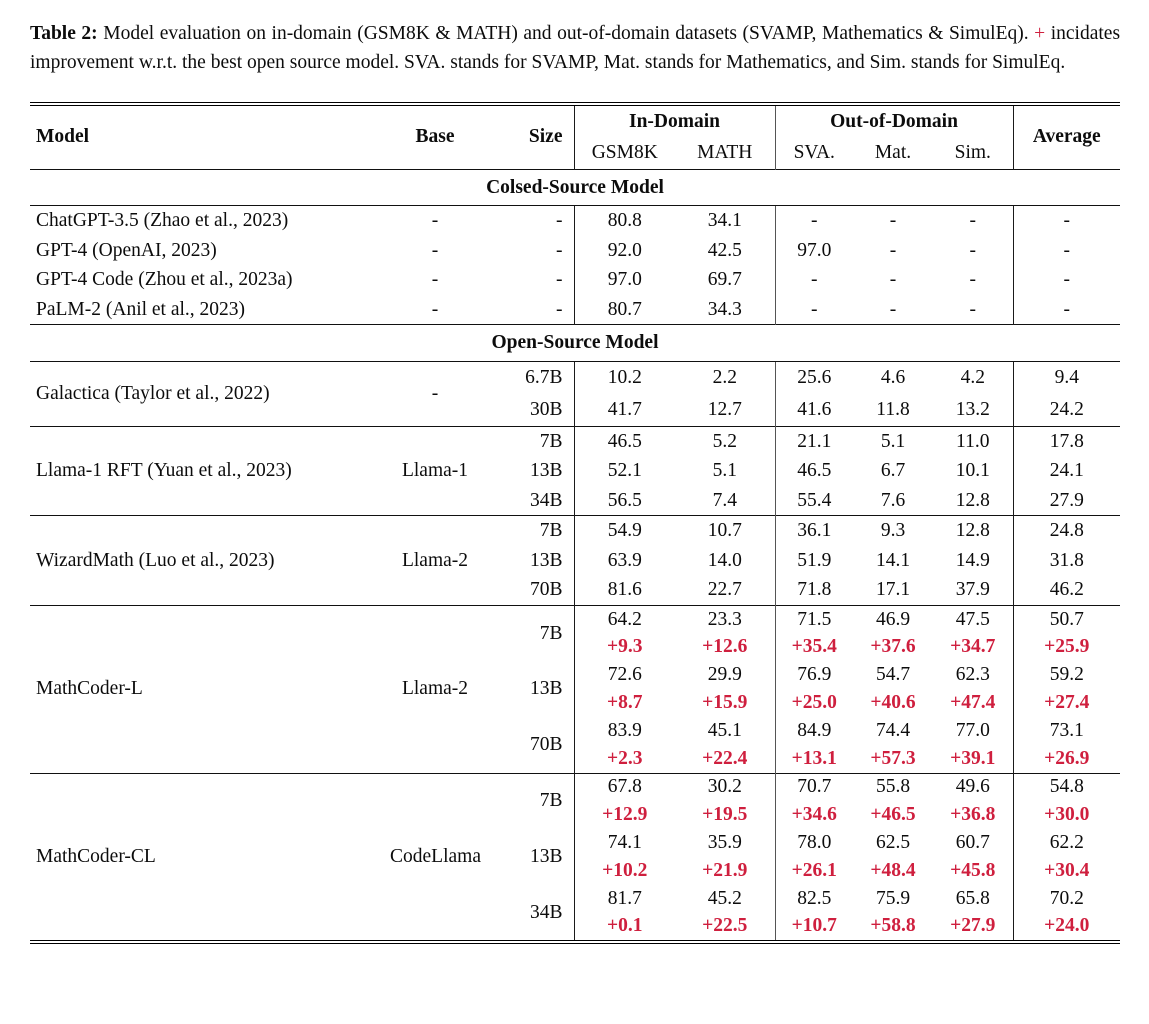  What do you see at coordinates (813, 759) in the screenshot?
I see `delta-cell-sva: +13.1` at bounding box center [813, 759].